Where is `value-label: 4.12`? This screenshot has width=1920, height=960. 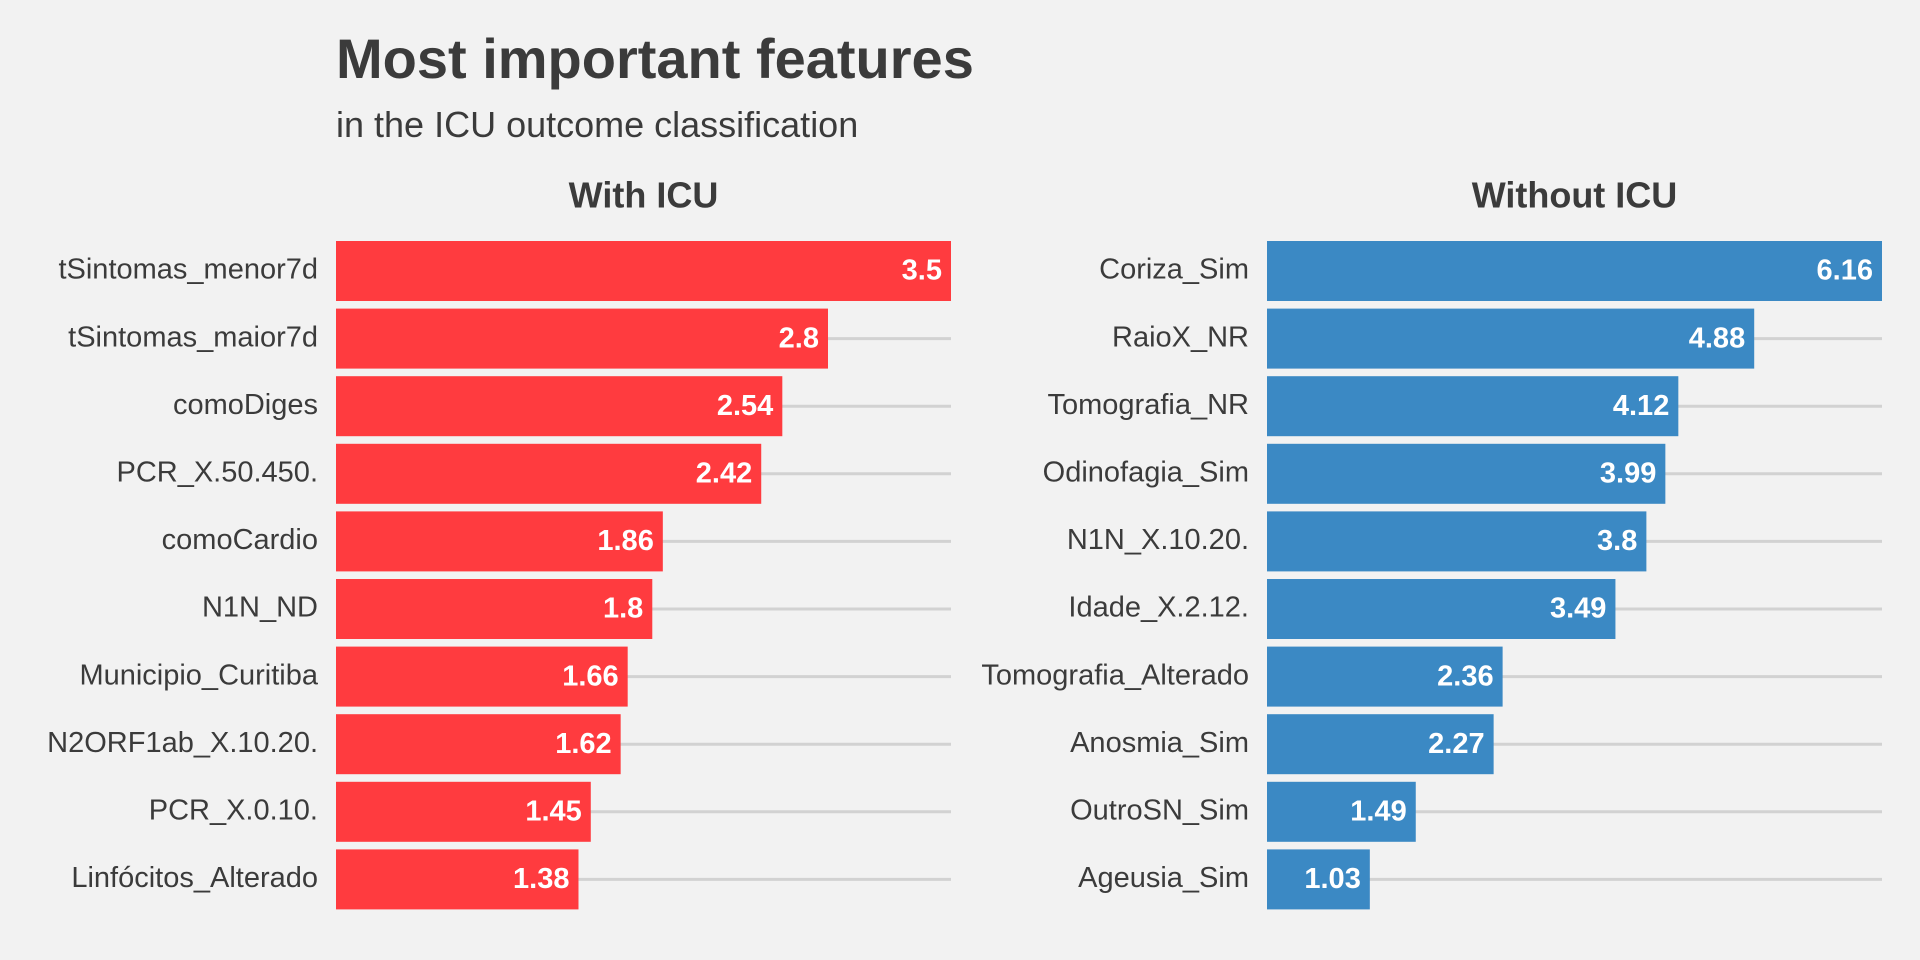
value-label: 4.12 is located at coordinates (1641, 406).